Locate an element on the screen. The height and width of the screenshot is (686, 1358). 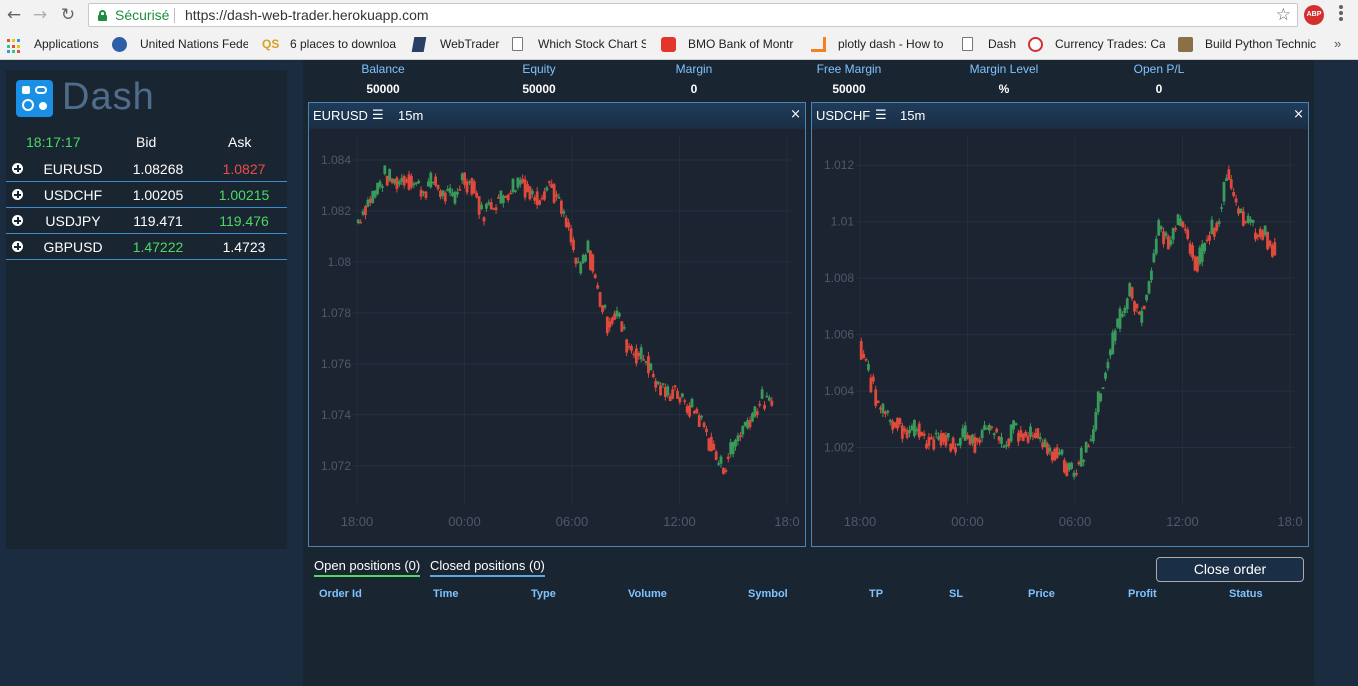
bookmark-bmo: BMO Bank of Montr is located at coordinates (741, 44).